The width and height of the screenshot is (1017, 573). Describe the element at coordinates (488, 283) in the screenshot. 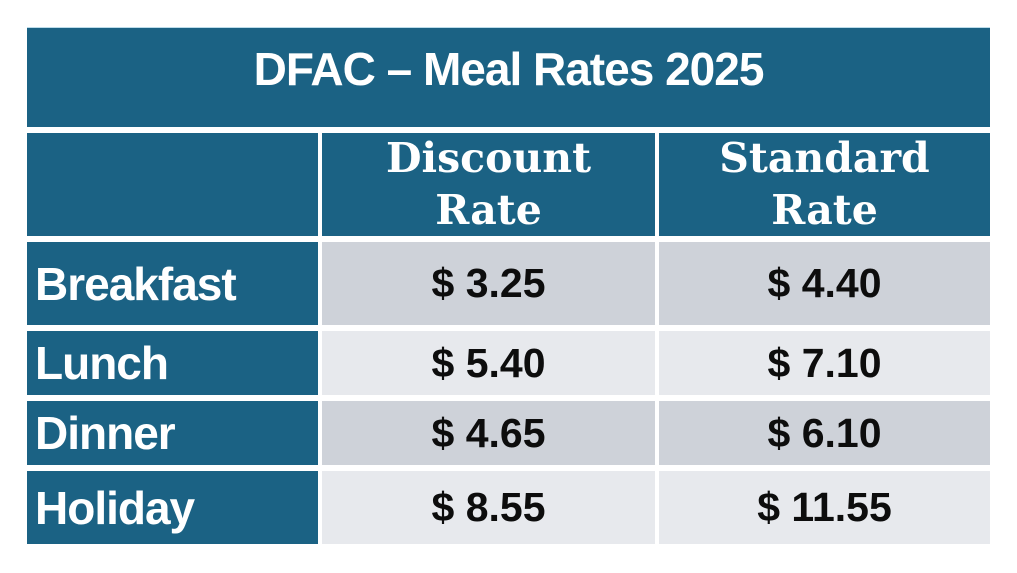

I see `breakfast-discount-rate: $ 3.25` at that location.